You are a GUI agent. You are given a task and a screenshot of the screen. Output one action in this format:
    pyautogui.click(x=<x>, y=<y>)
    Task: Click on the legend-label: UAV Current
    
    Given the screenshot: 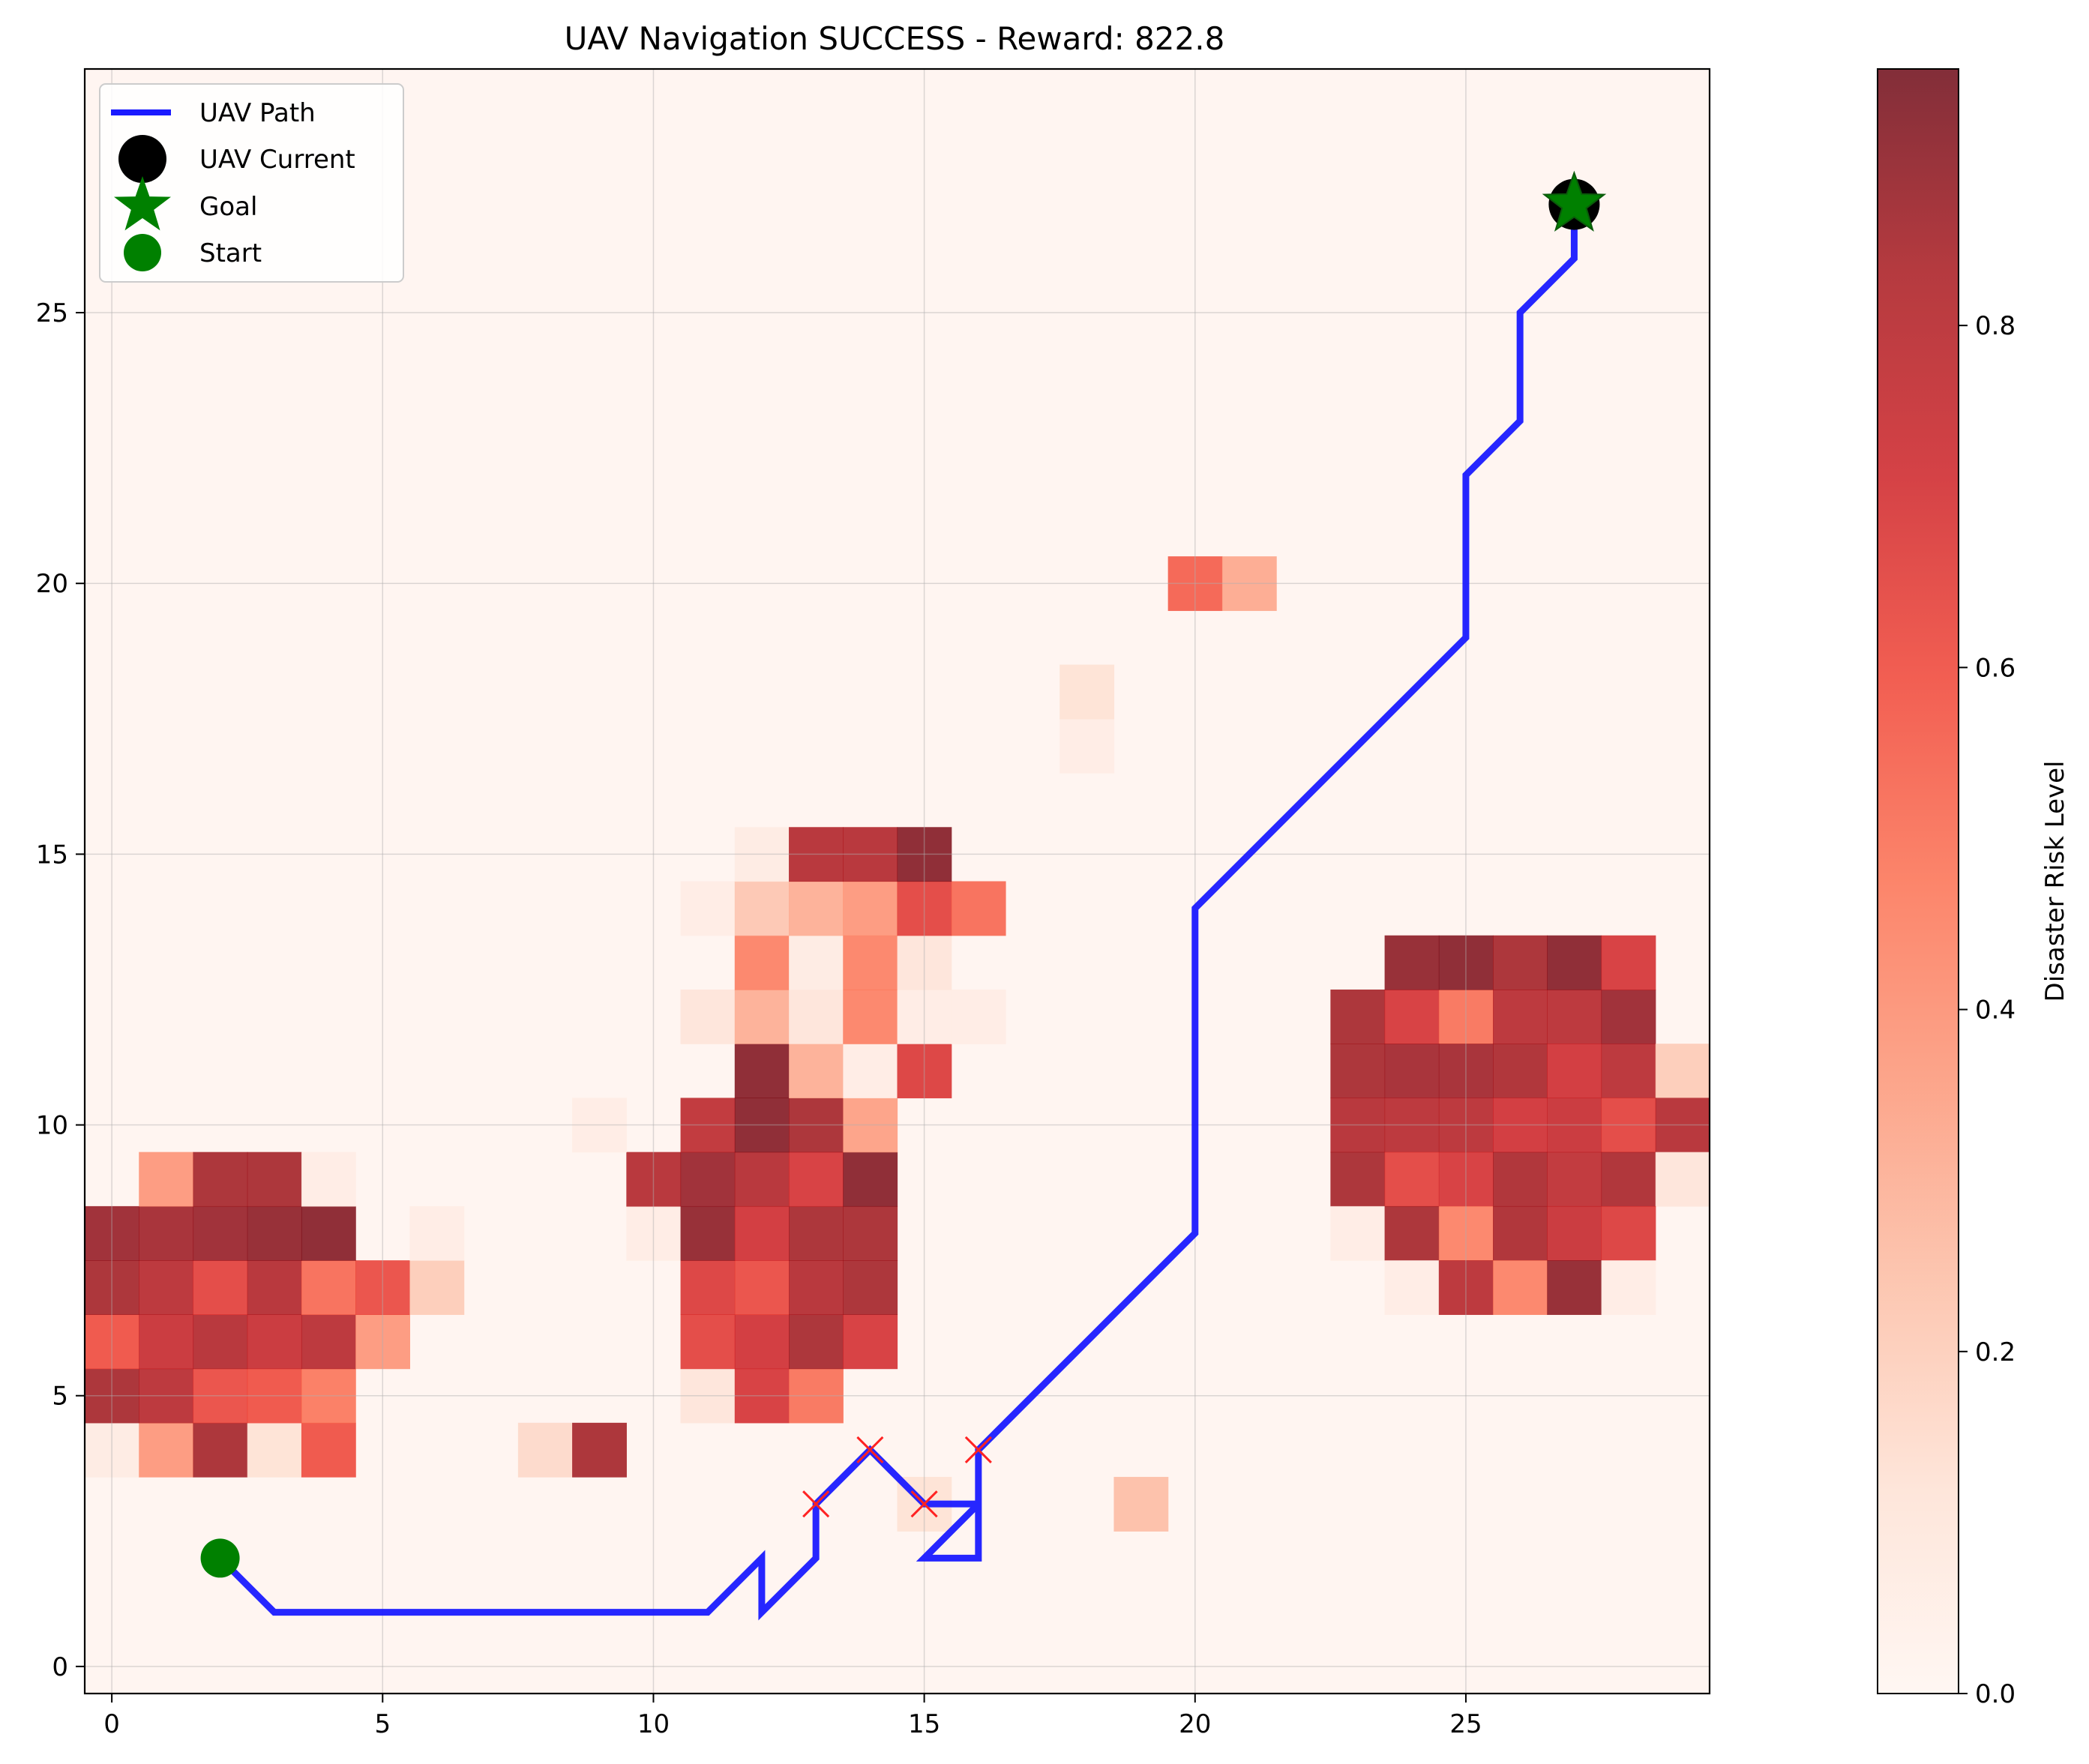 What is the action you would take?
    pyautogui.click(x=277, y=160)
    